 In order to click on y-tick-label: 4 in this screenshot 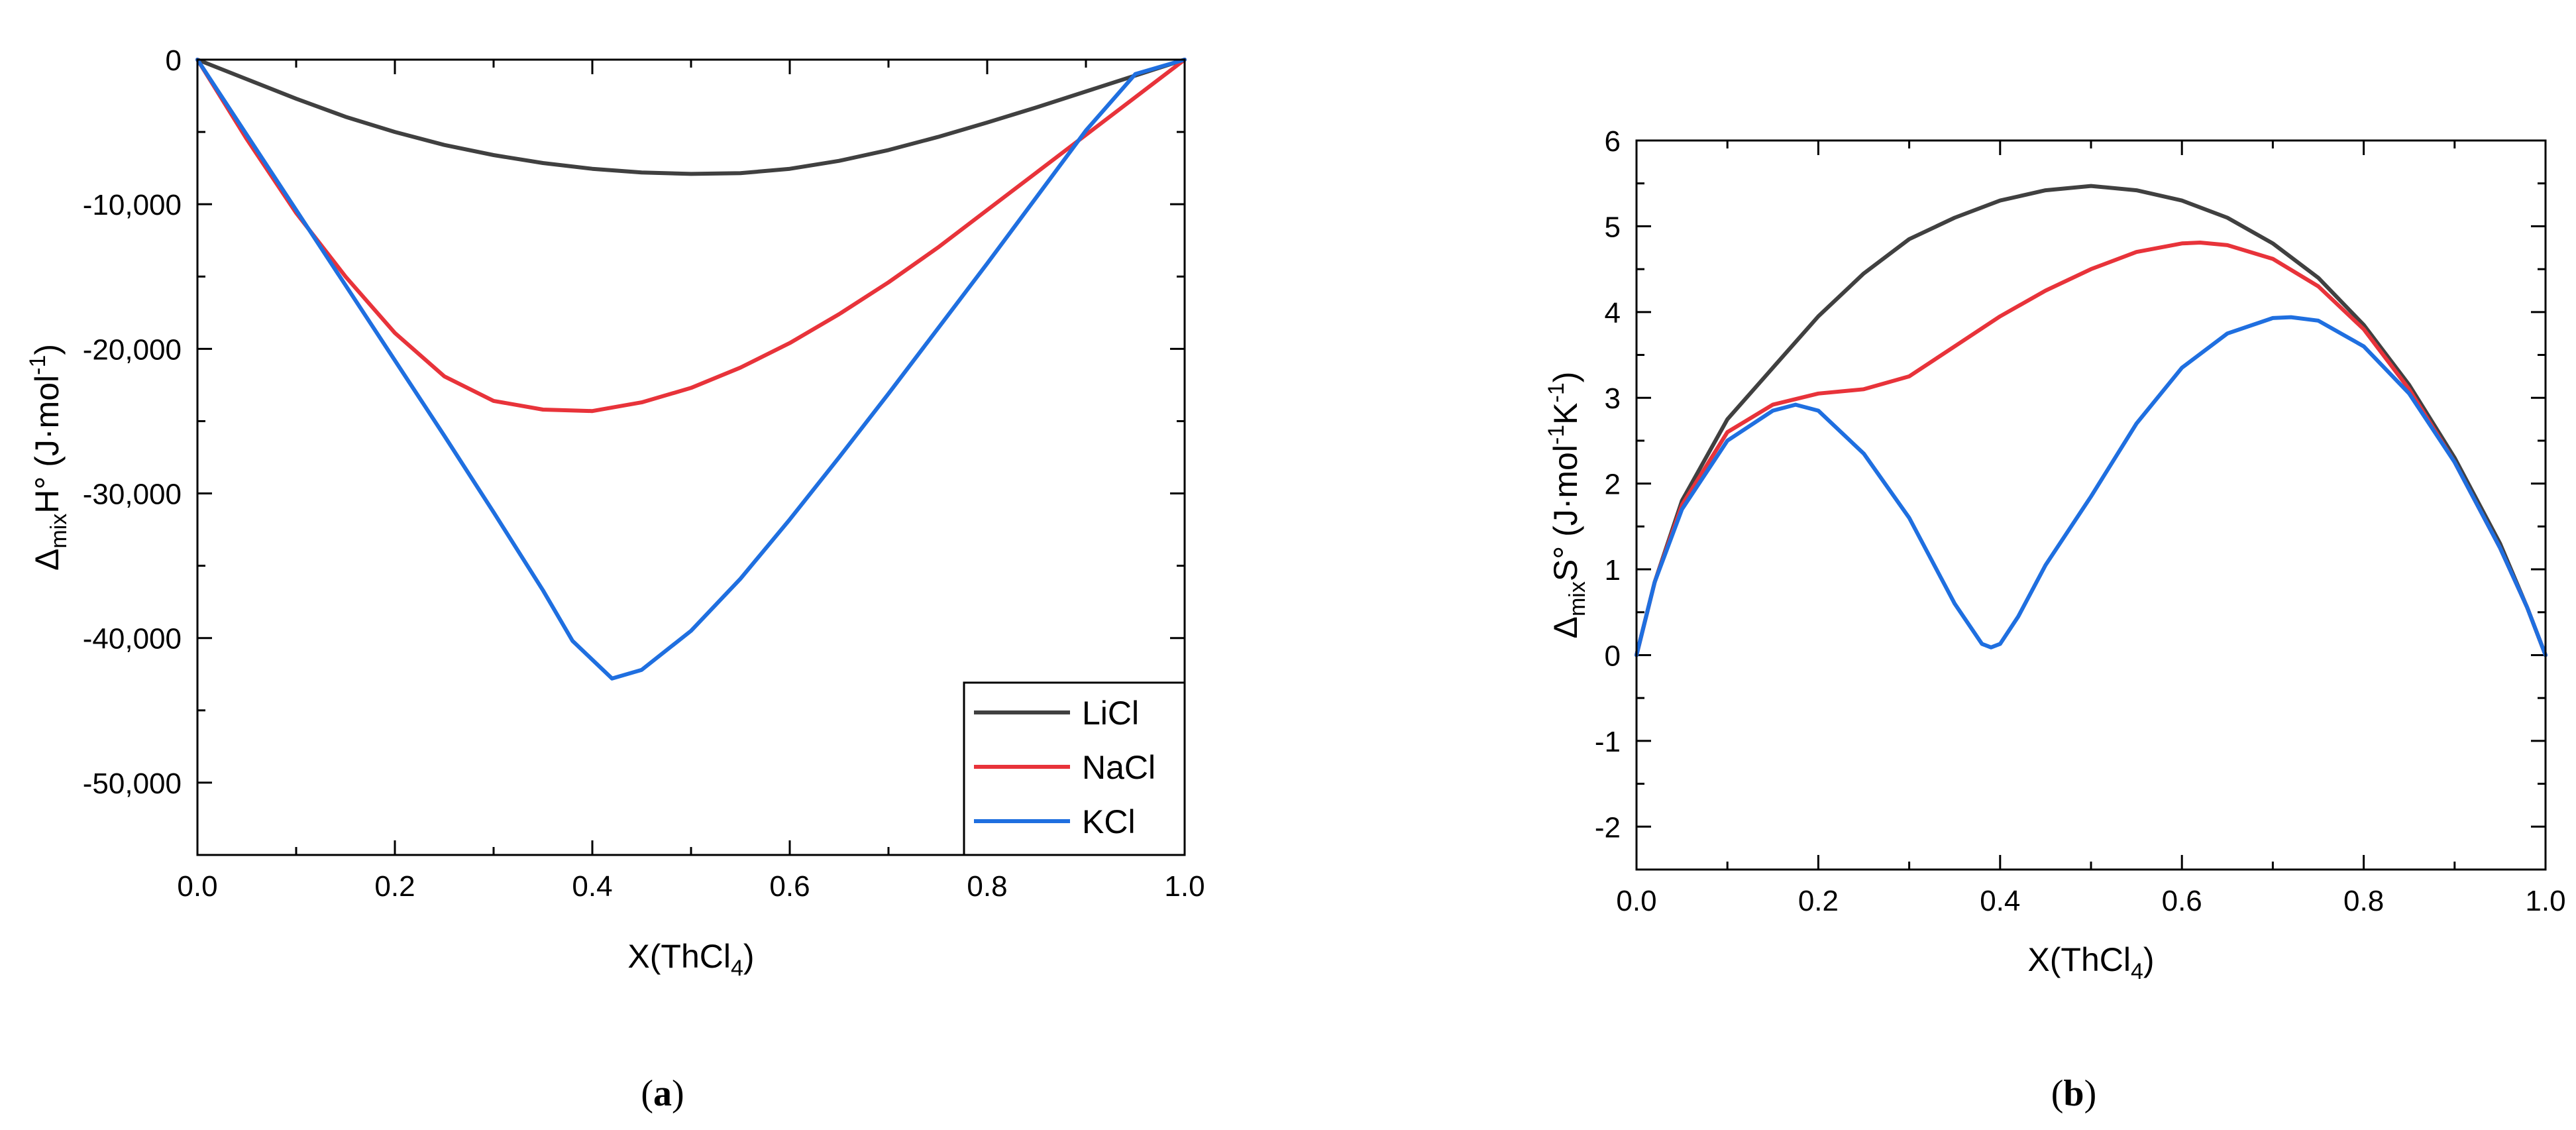, I will do `click(1613, 313)`.